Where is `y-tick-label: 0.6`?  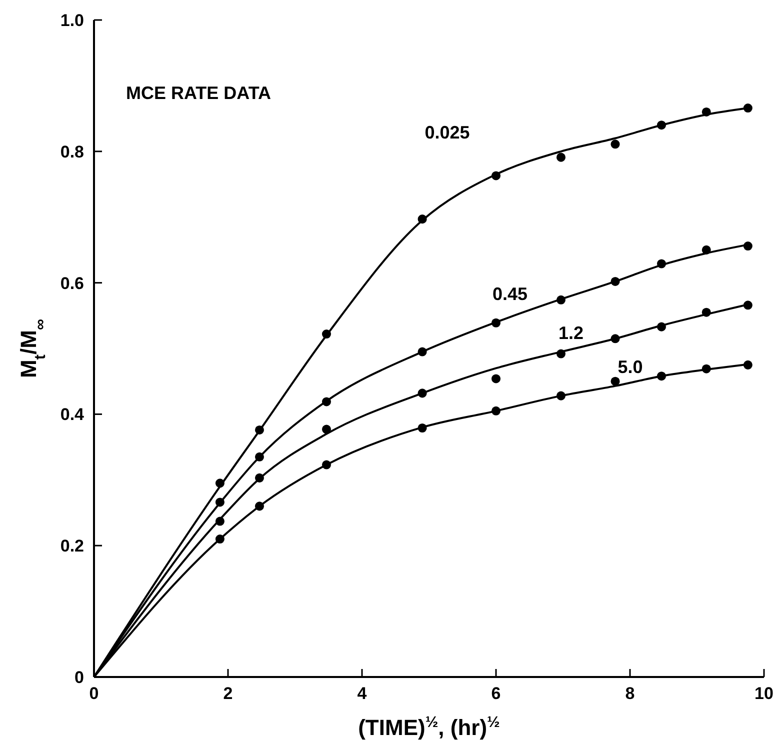 y-tick-label: 0.6 is located at coordinates (72, 283).